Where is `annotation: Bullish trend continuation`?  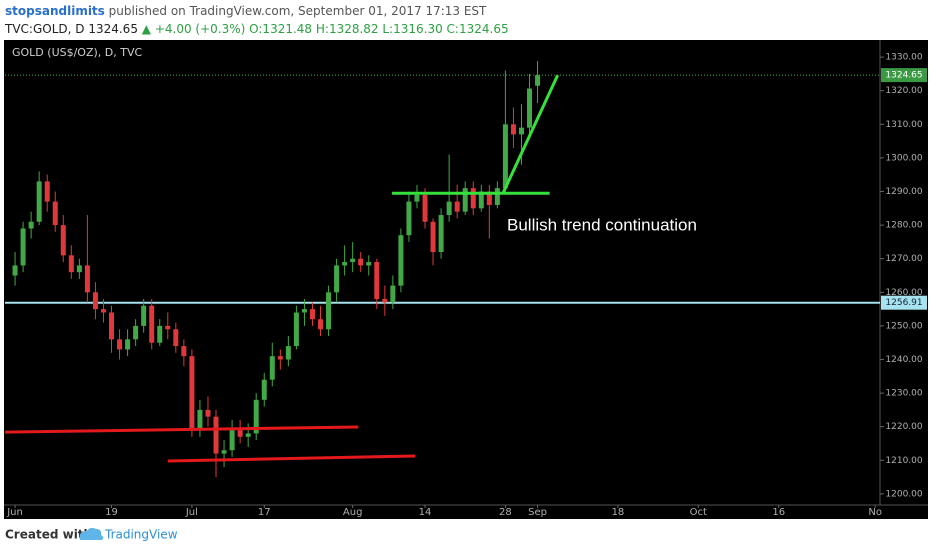
annotation: Bullish trend continuation is located at coordinates (602, 225).